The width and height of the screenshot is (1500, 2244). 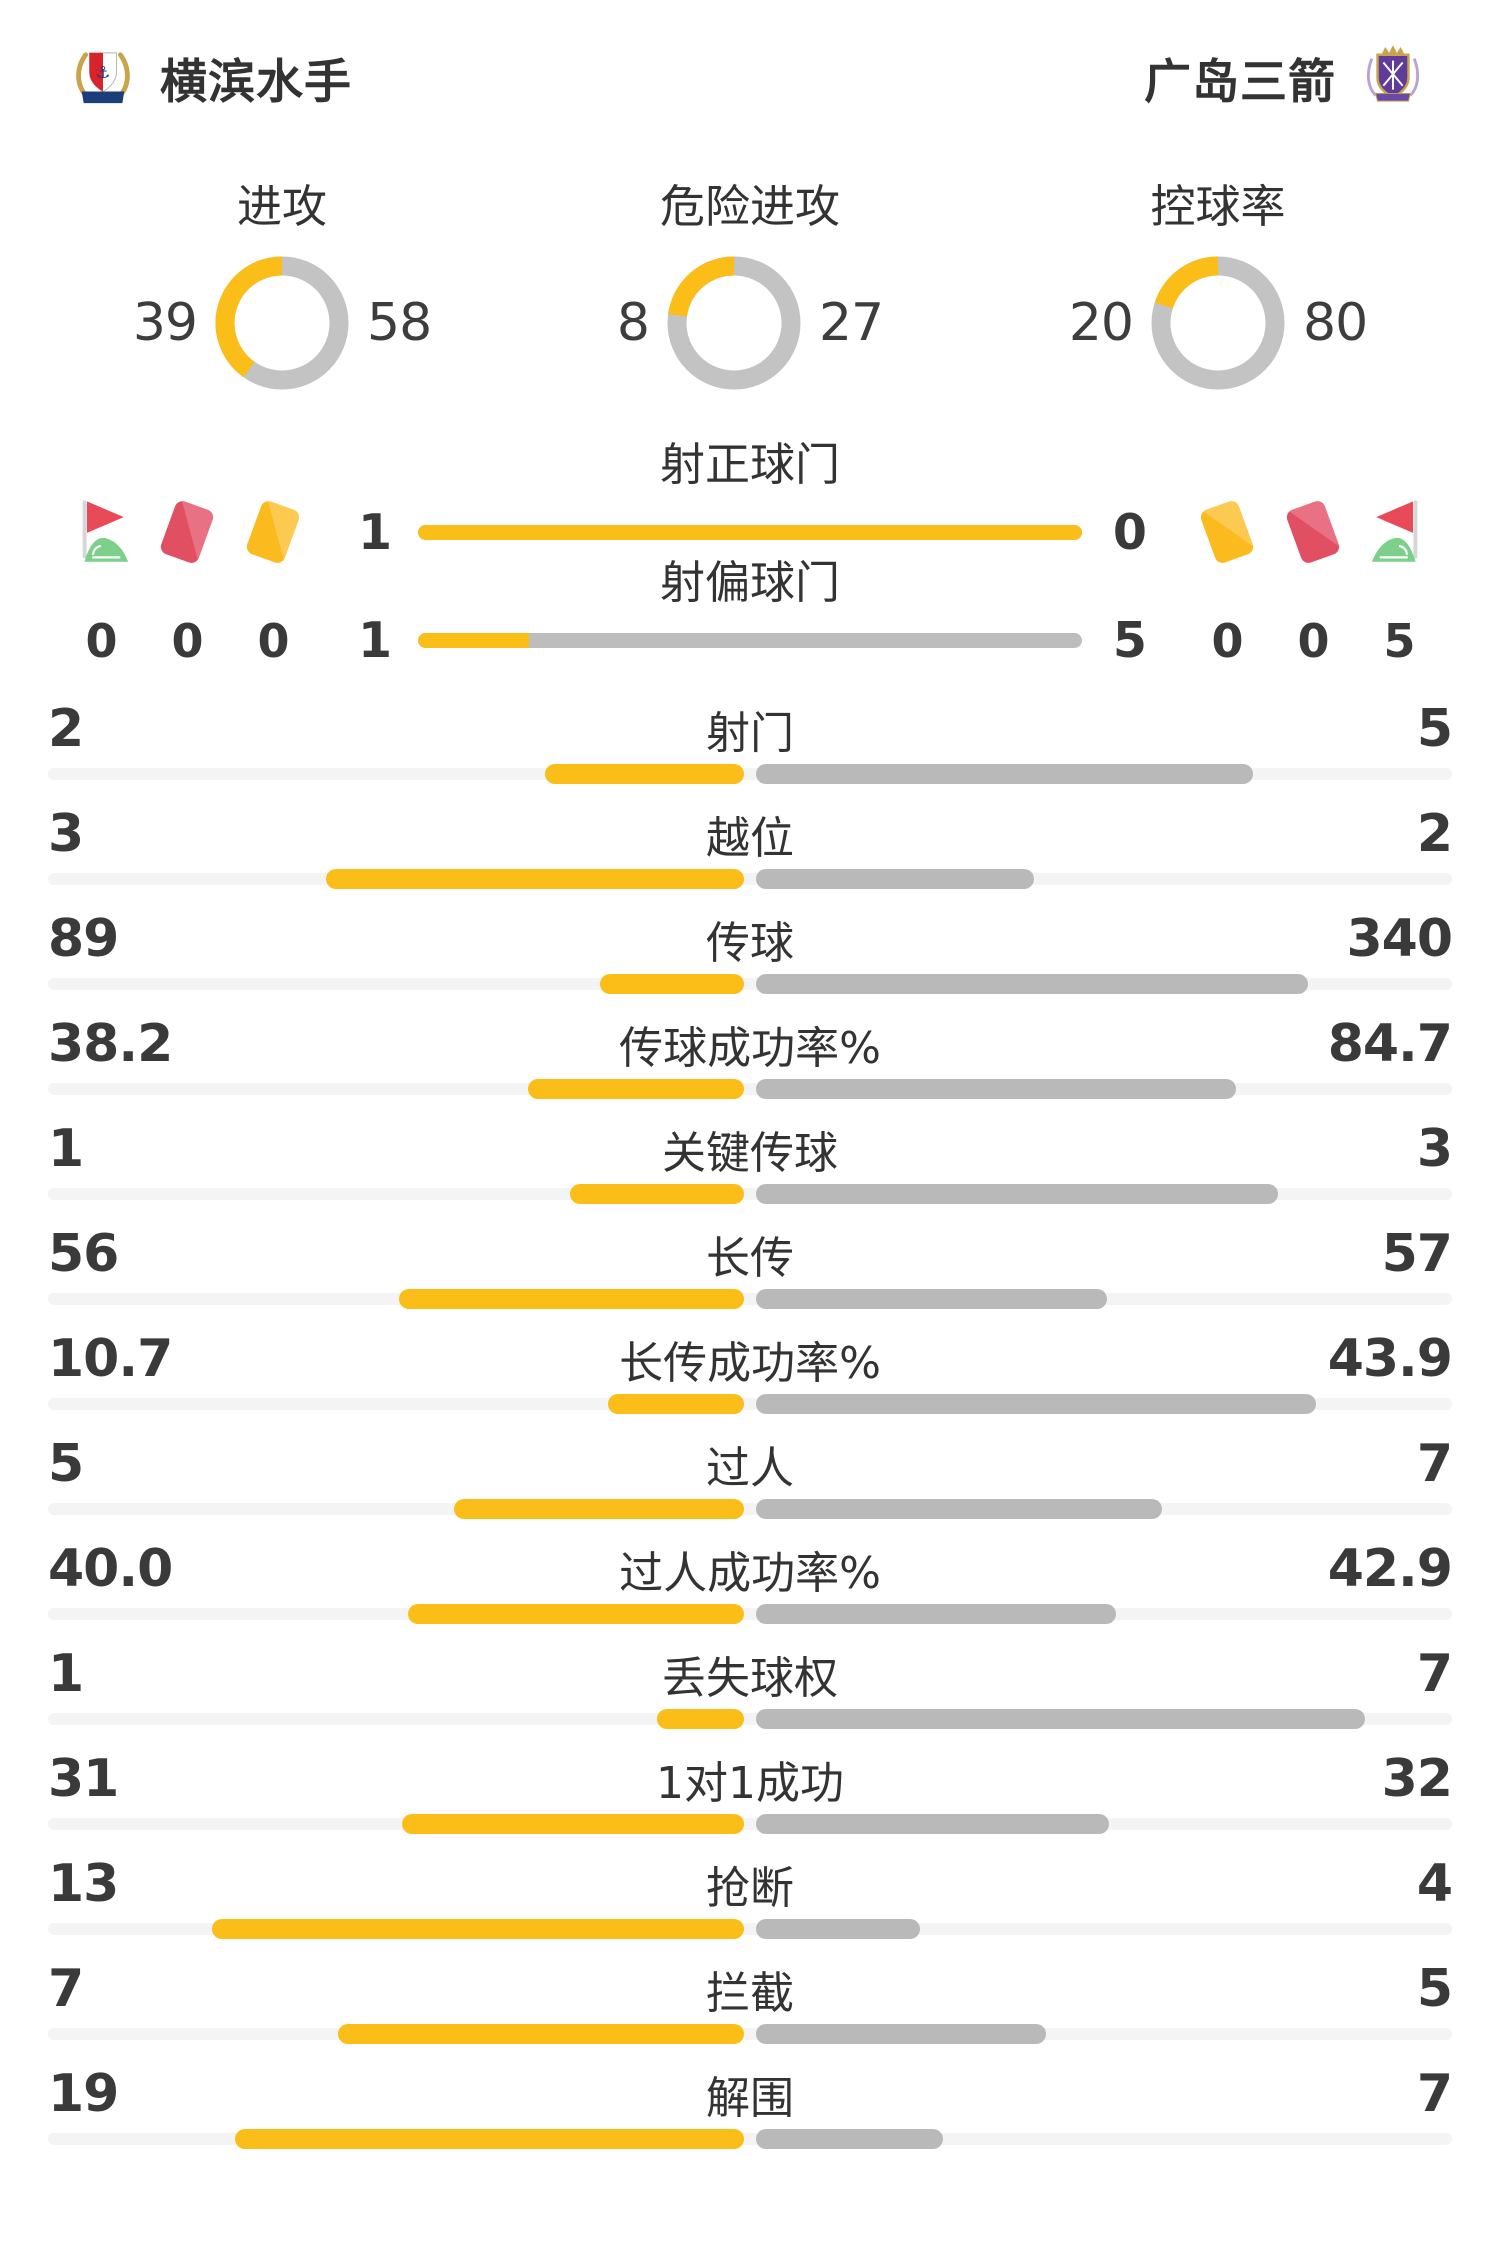 I want to click on header: ⚓ 横滨水手 广岛三箭, so click(x=750, y=55).